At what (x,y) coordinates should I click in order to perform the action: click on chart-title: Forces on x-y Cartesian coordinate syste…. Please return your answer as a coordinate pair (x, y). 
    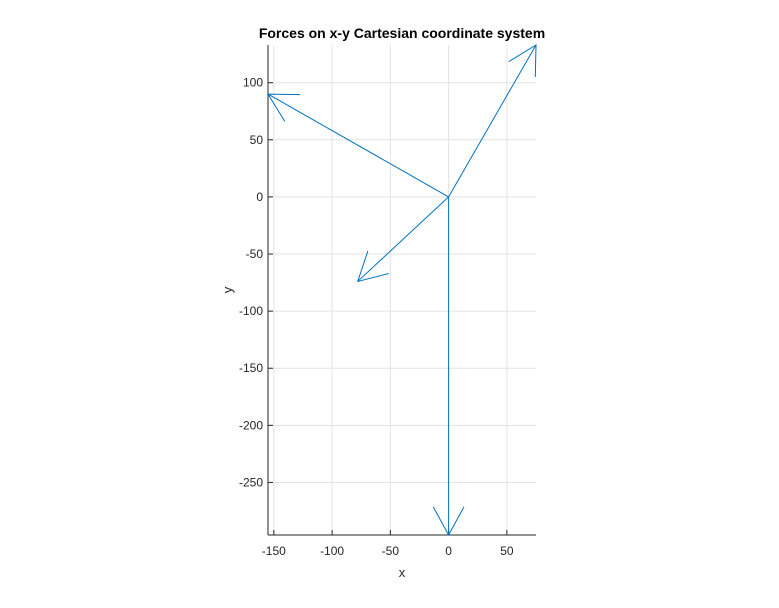
    Looking at the image, I should click on (402, 33).